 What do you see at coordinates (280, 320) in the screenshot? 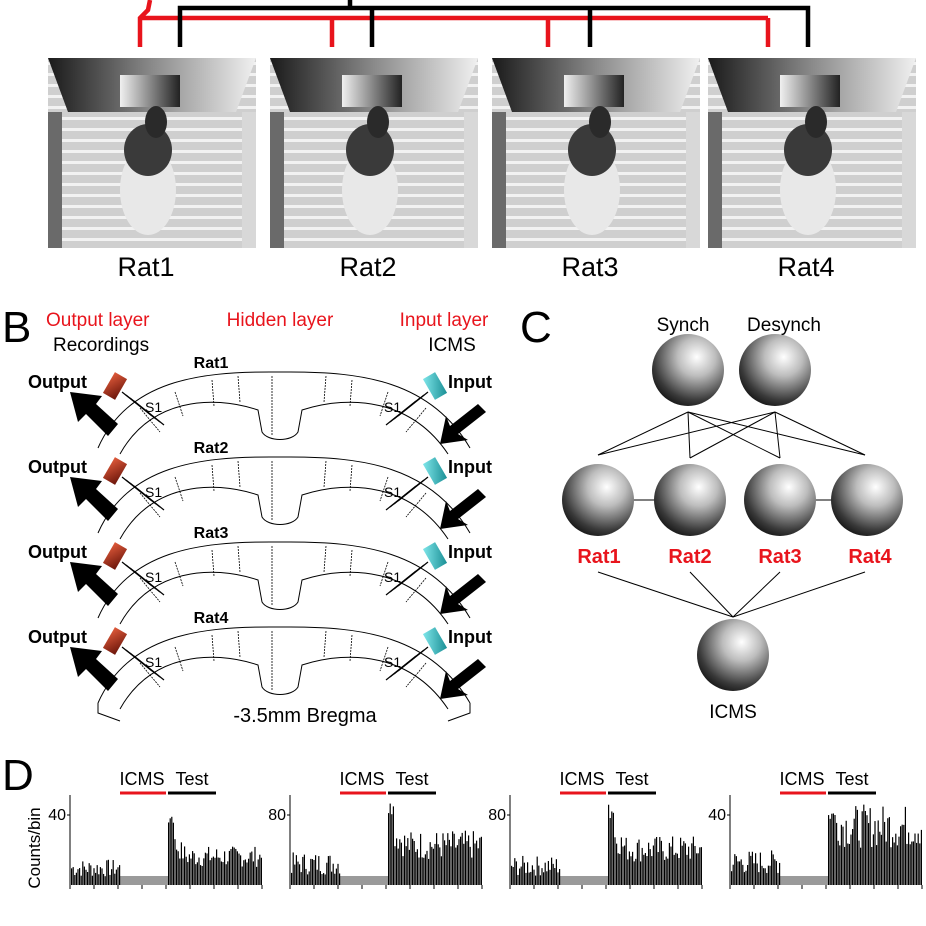
I see `hidden-layer-heading: Hidden layer` at bounding box center [280, 320].